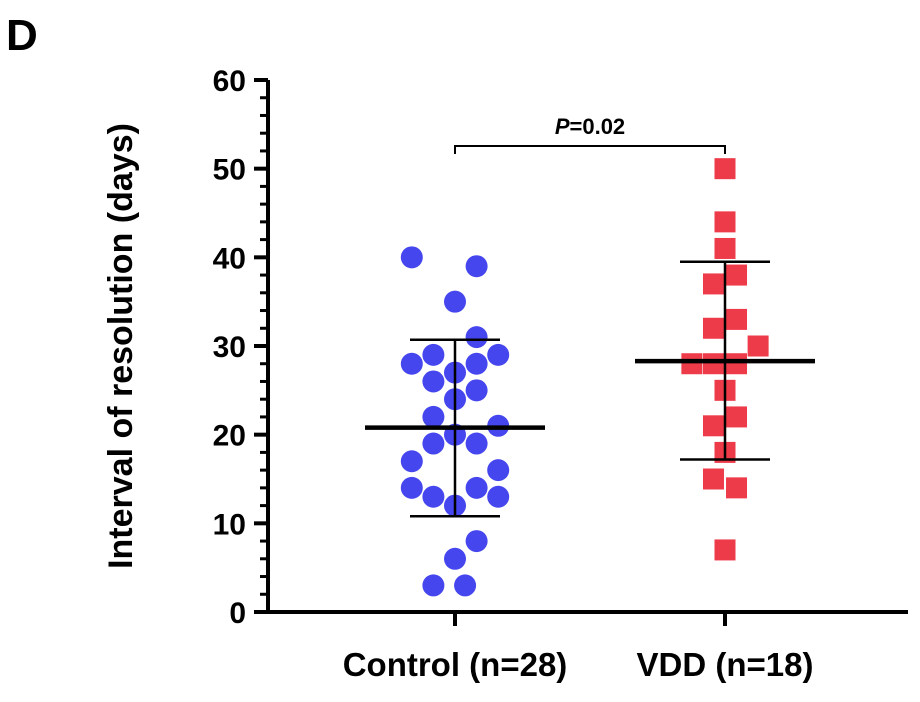 This screenshot has height=702, width=920. Describe the element at coordinates (229, 170) in the screenshot. I see `y-tick-label: 50` at that location.